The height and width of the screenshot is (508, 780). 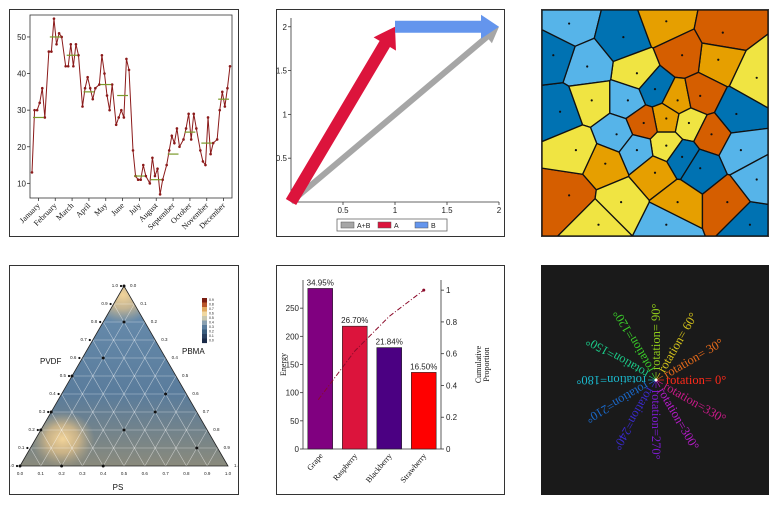 What do you see at coordinates (211, 332) in the screenshot?
I see `colorbar-tick-label: 0.2` at bounding box center [211, 332].